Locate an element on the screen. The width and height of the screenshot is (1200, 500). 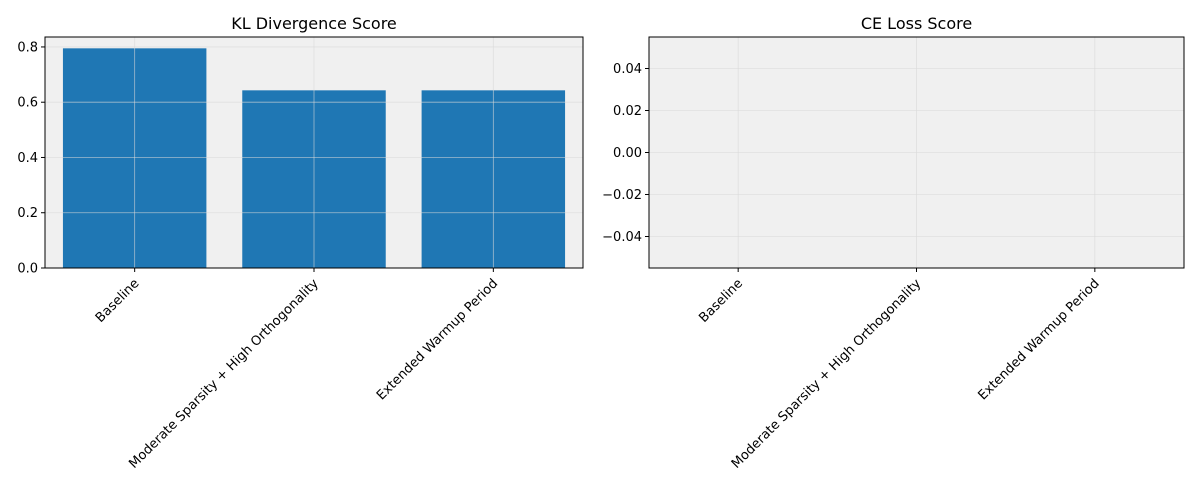
y-tick-label: 0.00 is located at coordinates (627, 153).